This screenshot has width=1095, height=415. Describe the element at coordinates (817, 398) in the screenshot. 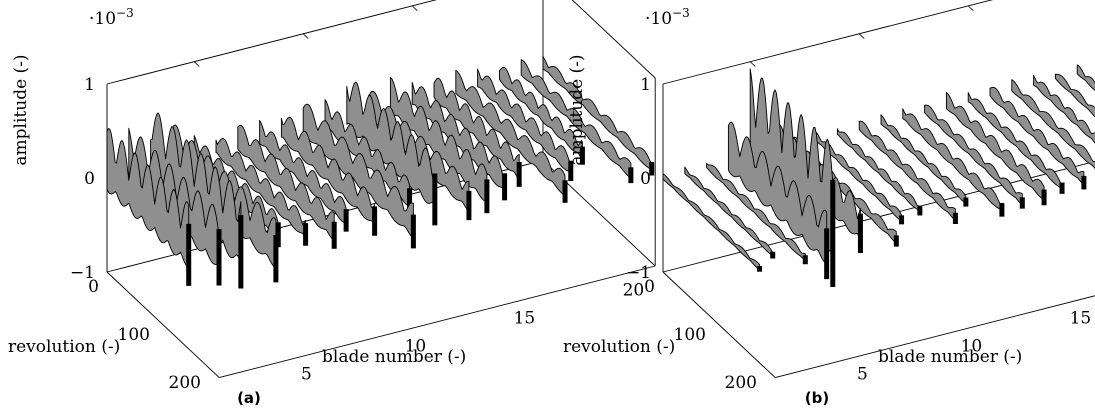

I see `panel-caption: (b)` at that location.